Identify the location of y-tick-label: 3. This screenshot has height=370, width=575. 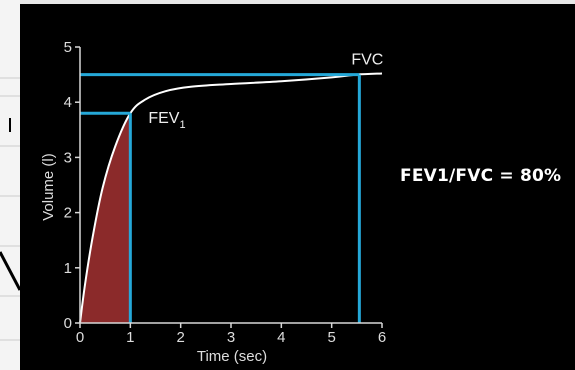
(68, 157).